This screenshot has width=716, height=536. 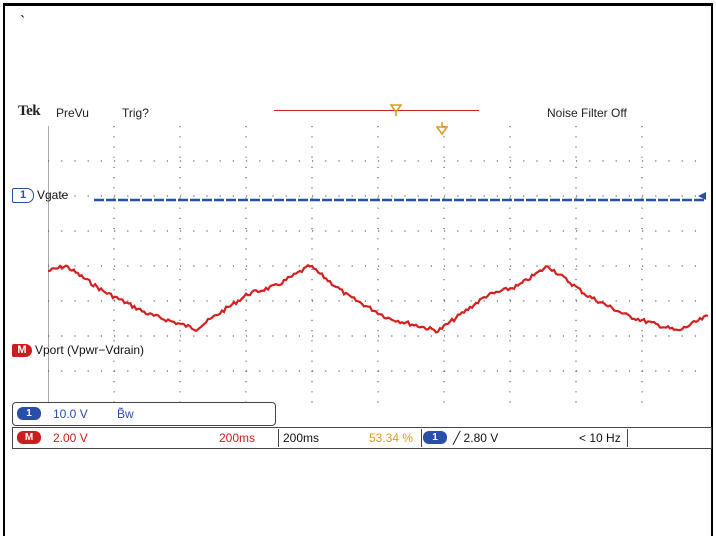 What do you see at coordinates (23, 196) in the screenshot?
I see `ch1-tag: 1` at bounding box center [23, 196].